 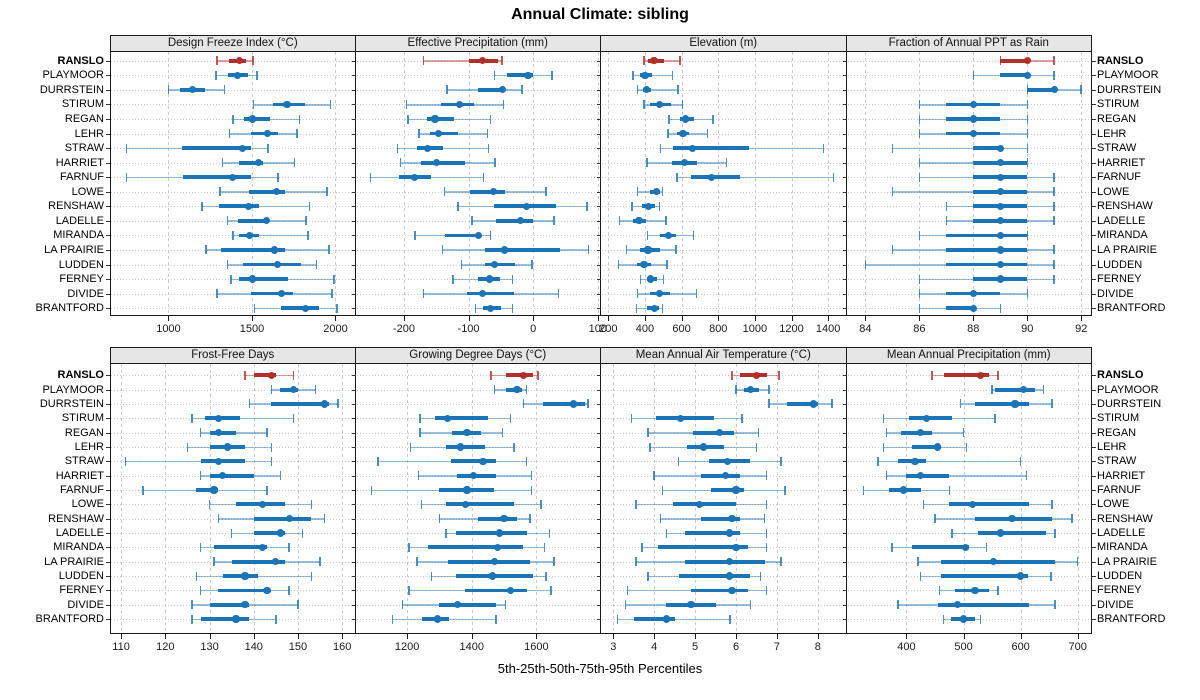 What do you see at coordinates (1113, 191) in the screenshot?
I see `station-label-right: LOWE` at bounding box center [1113, 191].